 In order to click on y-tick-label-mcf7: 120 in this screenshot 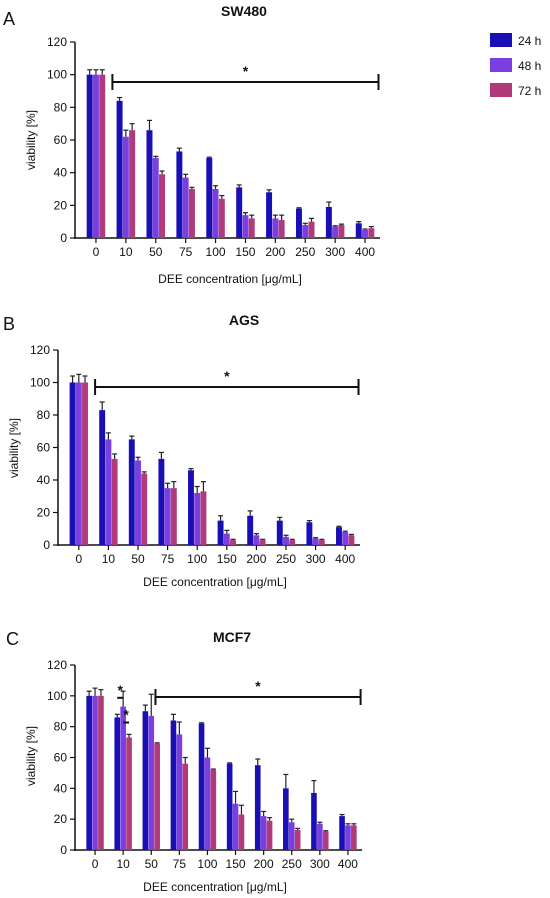, I will do `click(57, 665)`.